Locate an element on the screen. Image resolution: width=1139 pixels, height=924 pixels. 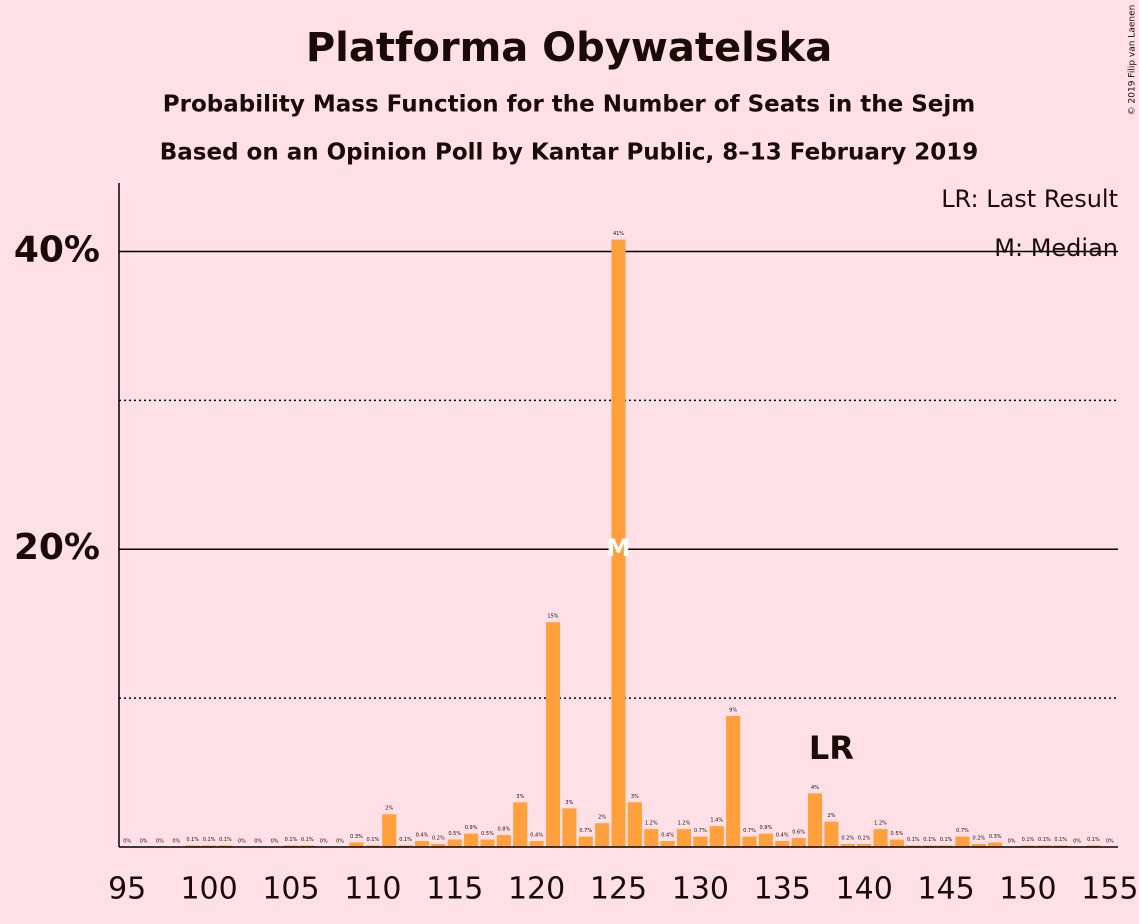
x-tick-label: 110 is located at coordinates (372, 889).